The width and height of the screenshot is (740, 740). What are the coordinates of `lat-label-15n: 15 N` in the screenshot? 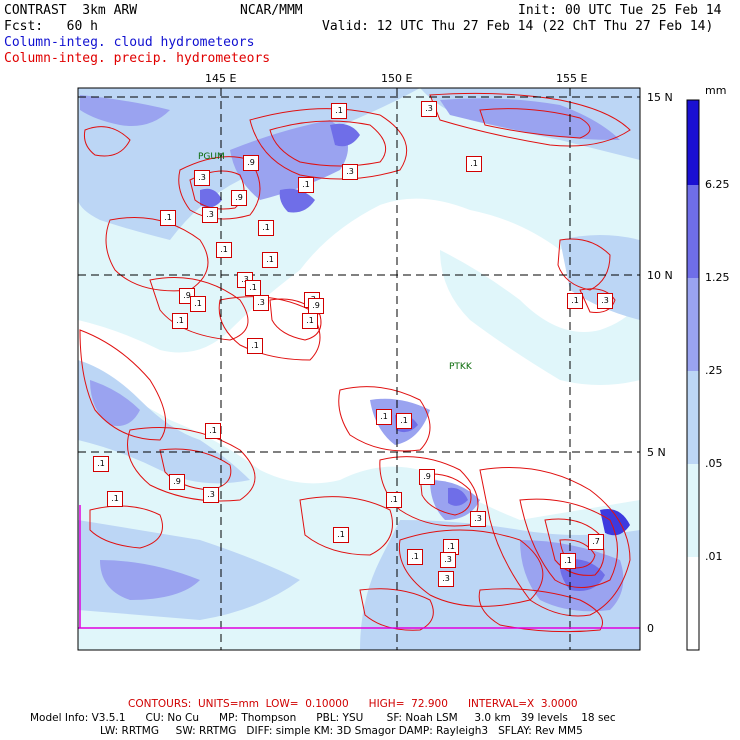 It's located at (660, 97).